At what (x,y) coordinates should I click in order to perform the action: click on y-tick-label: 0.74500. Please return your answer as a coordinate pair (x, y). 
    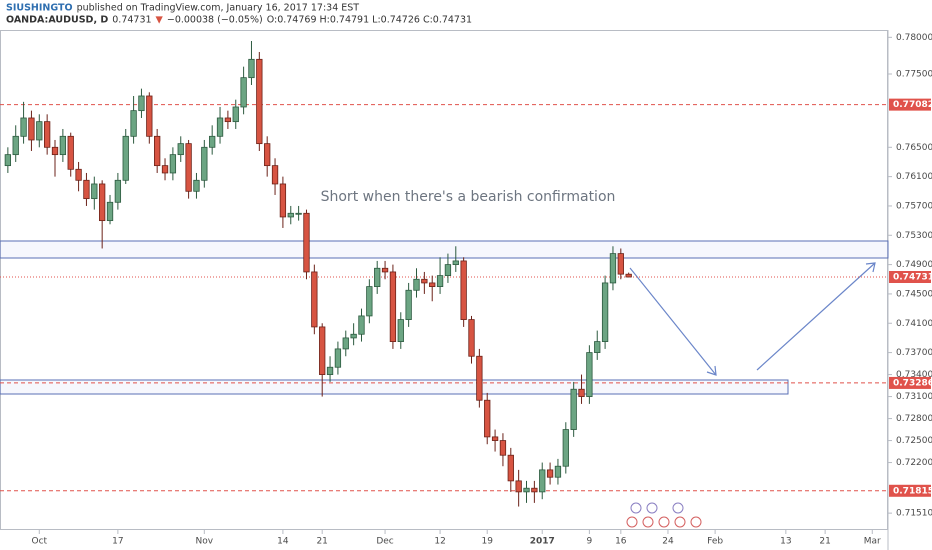
    Looking at the image, I should click on (914, 294).